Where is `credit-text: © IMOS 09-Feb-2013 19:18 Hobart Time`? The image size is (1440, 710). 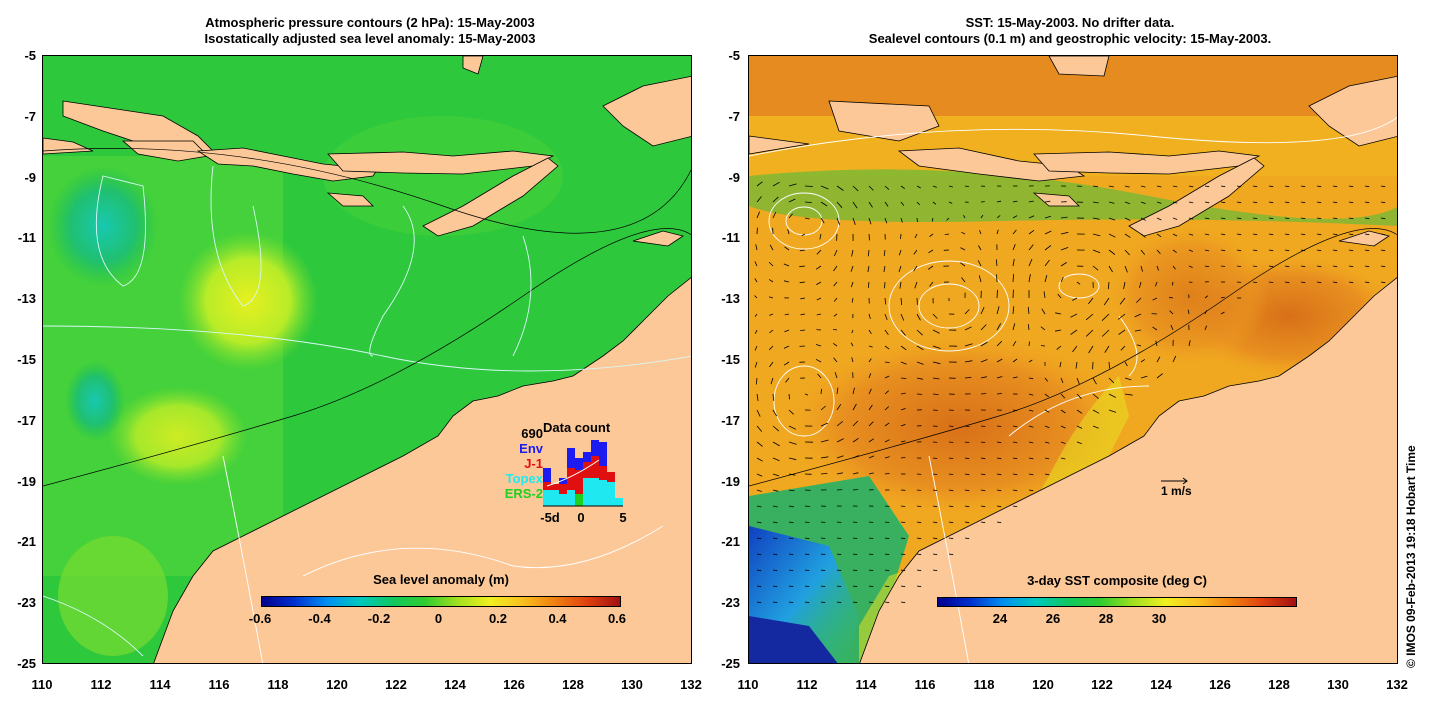 credit-text: © IMOS 09-Feb-2013 19:18 Hobart Time is located at coordinates (1411, 556).